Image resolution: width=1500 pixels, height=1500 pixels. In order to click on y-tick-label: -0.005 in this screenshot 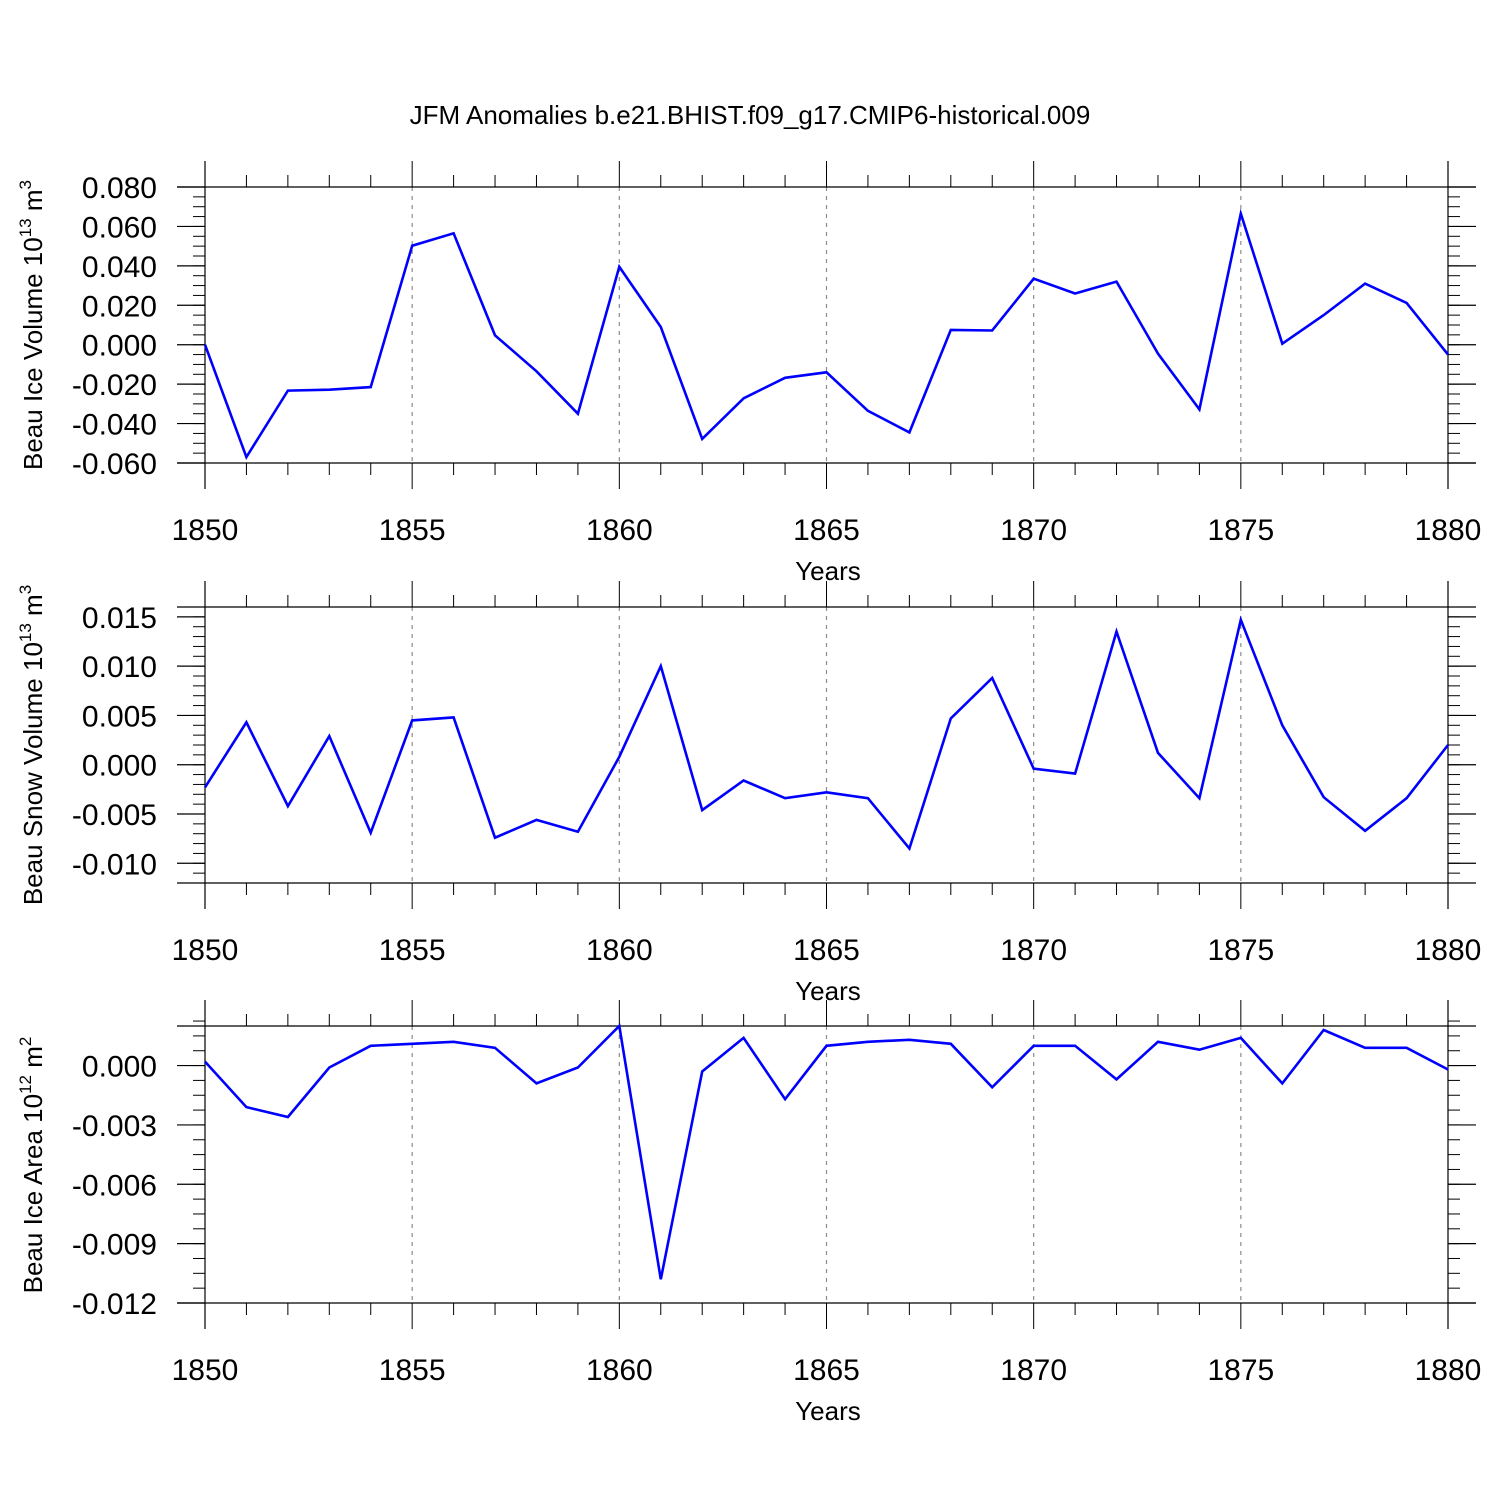, I will do `click(114, 815)`.